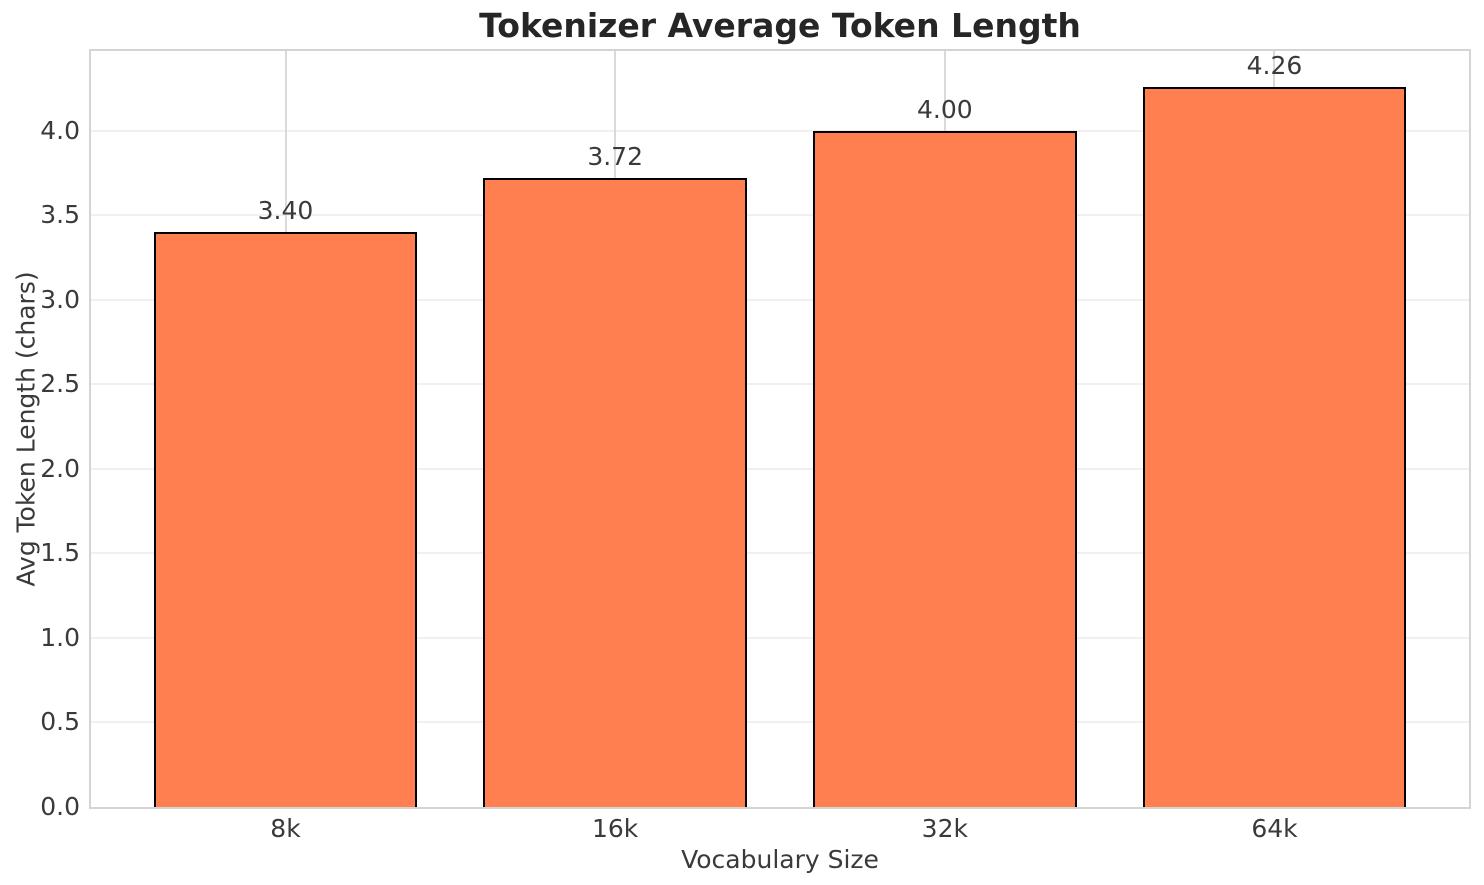  What do you see at coordinates (944, 828) in the screenshot?
I see `x-tick-label: 32k` at bounding box center [944, 828].